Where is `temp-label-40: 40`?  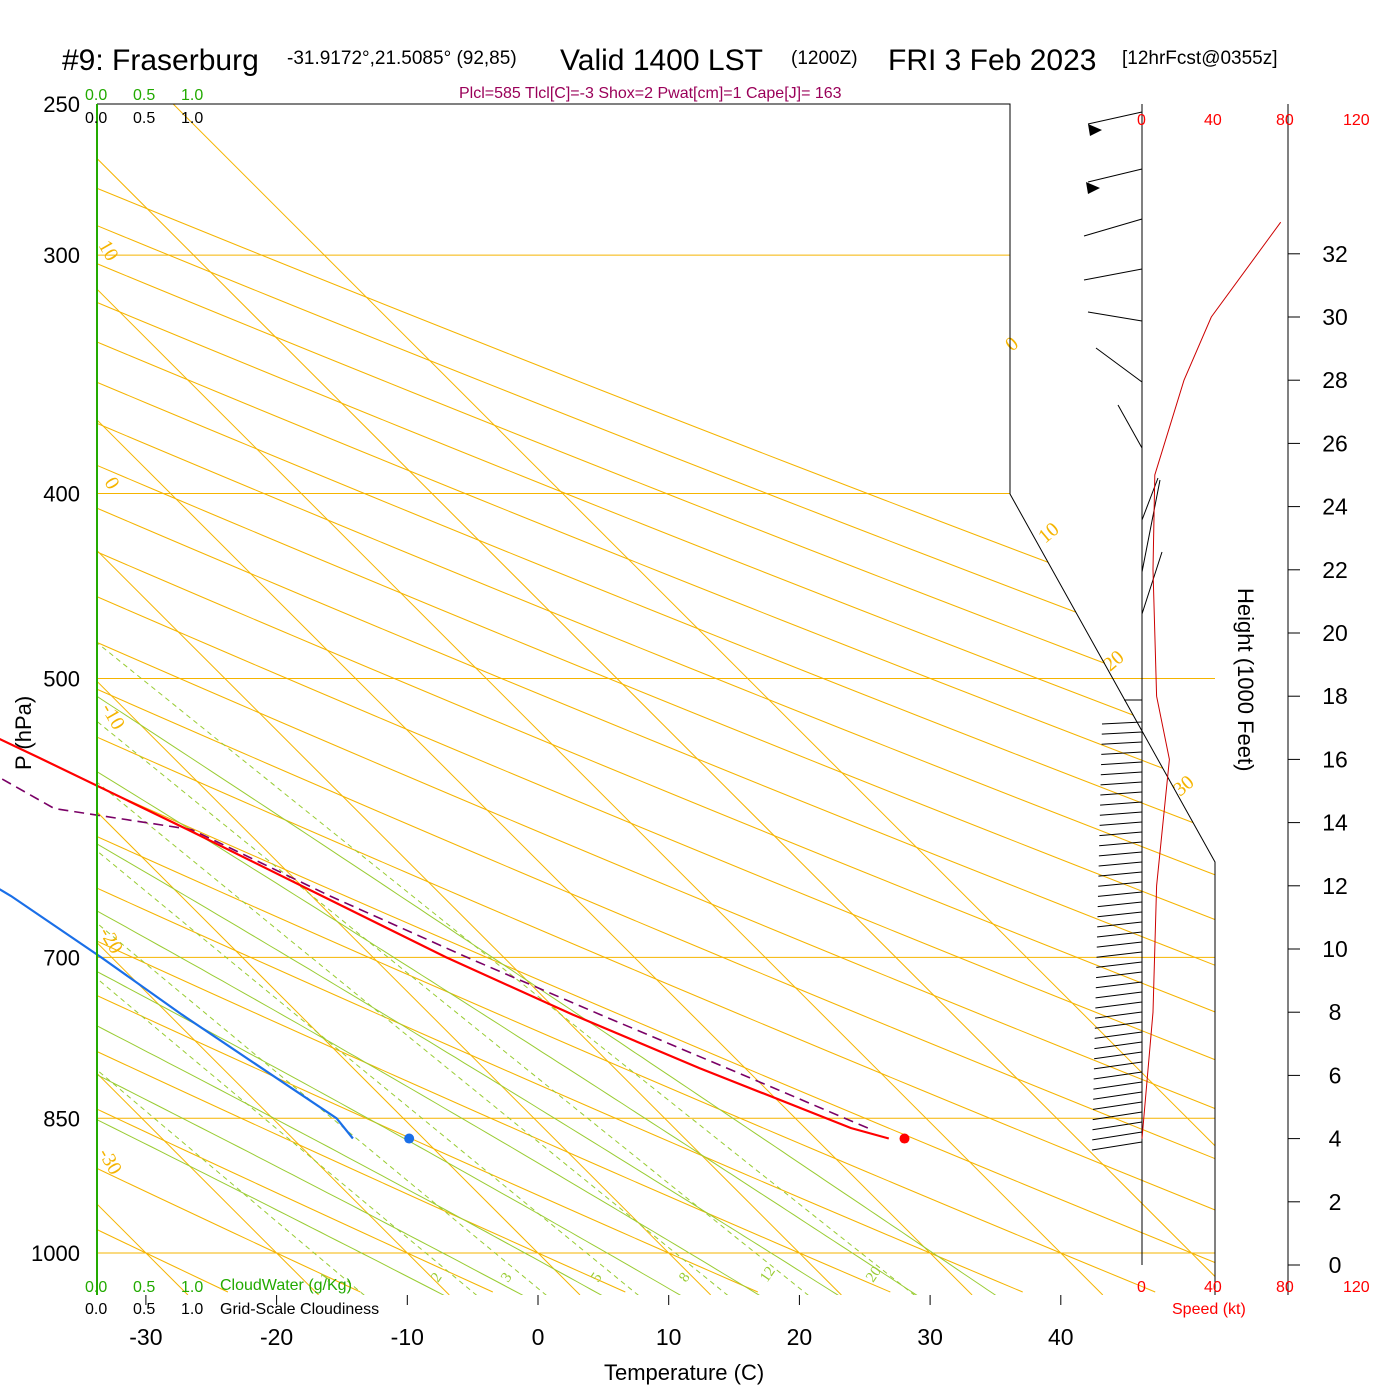 temp-label-40: 40 is located at coordinates (1061, 1337).